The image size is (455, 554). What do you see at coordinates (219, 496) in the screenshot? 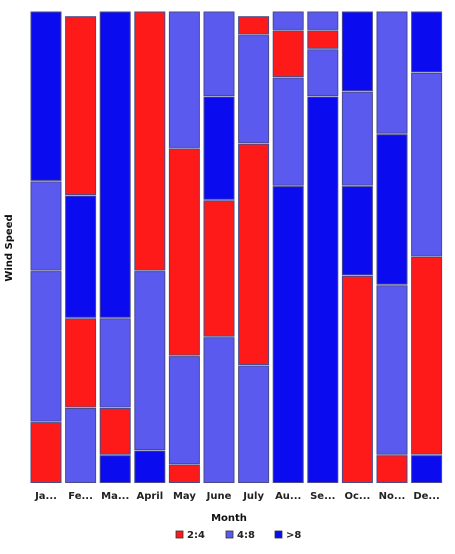
I see `x-tick-label: June` at bounding box center [219, 496].